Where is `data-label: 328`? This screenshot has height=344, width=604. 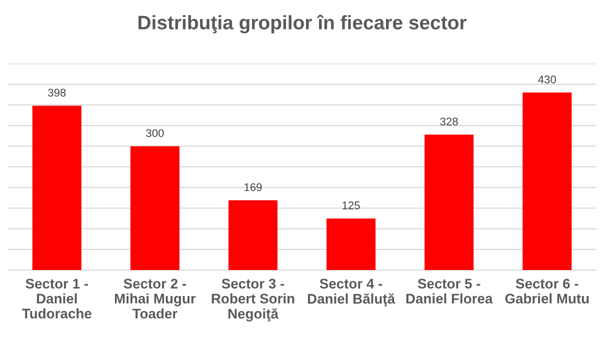
data-label: 328 is located at coordinates (449, 122).